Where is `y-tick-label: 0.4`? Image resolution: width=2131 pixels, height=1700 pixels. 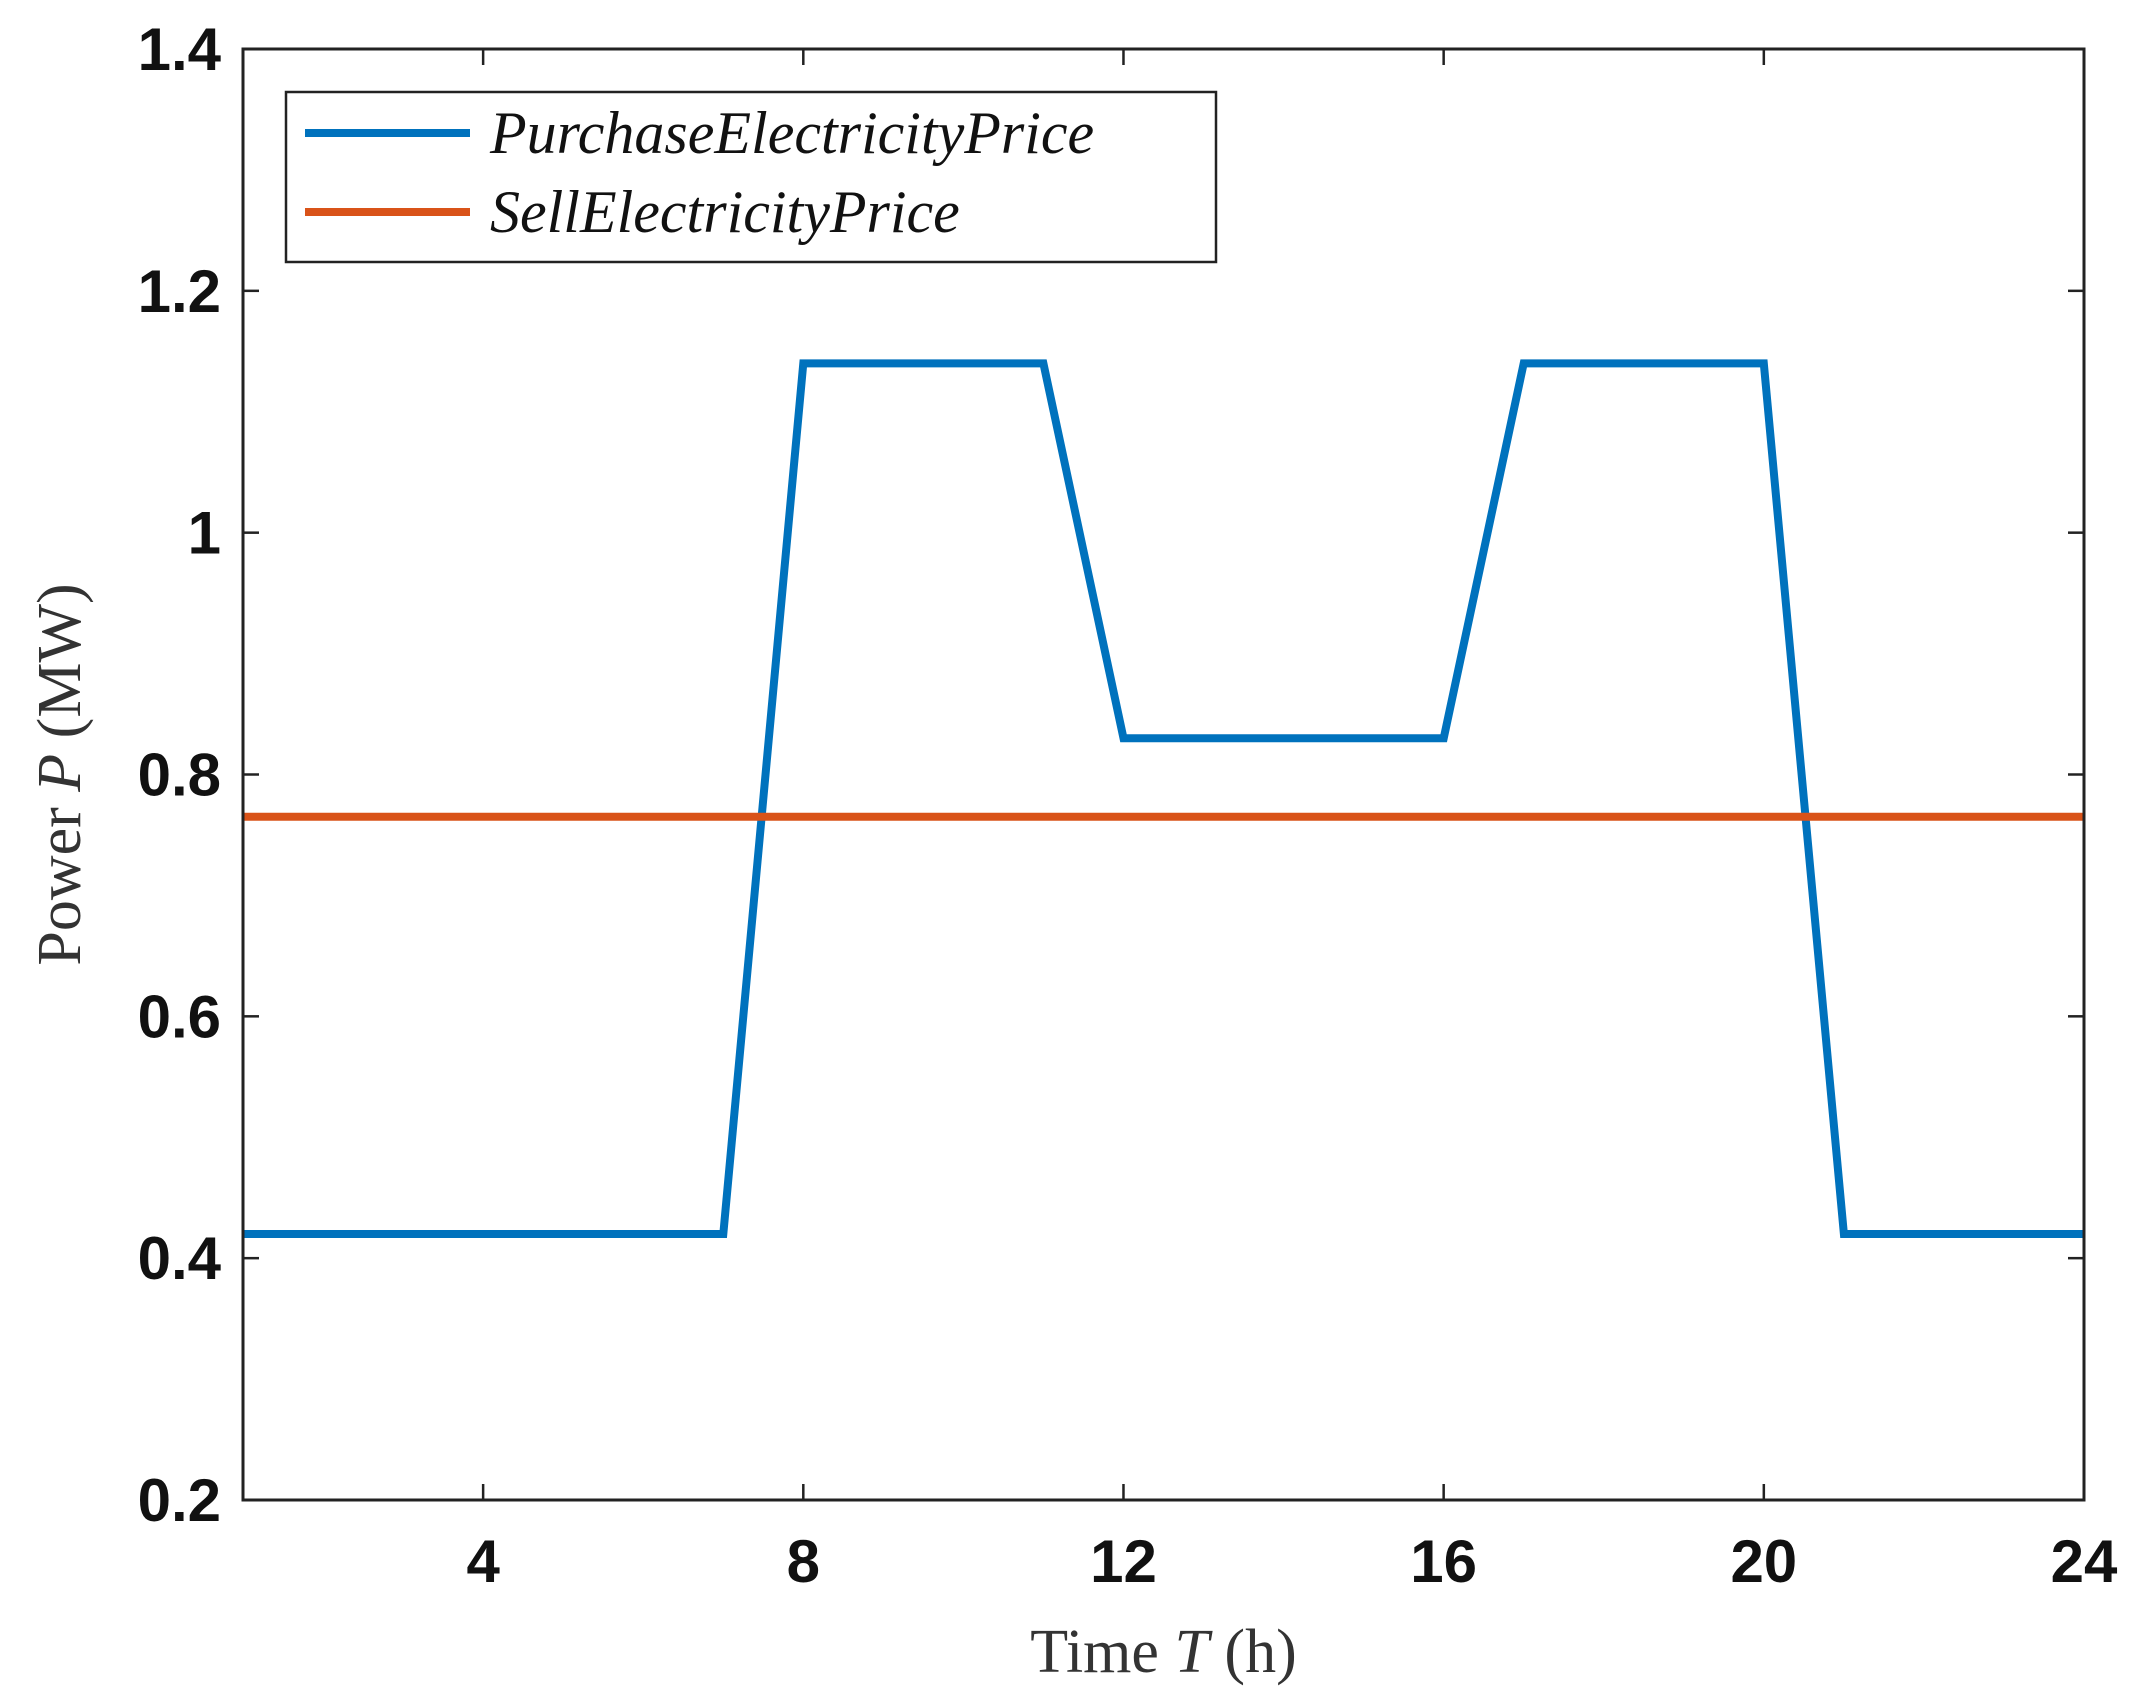 y-tick-label: 0.4 is located at coordinates (180, 1258).